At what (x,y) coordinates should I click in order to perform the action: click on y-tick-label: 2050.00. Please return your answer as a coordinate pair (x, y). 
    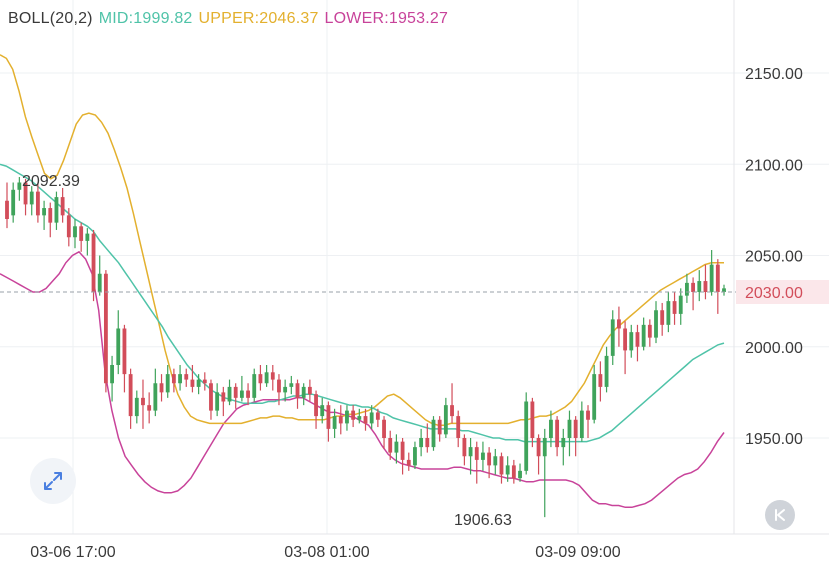
    Looking at the image, I should click on (774, 257).